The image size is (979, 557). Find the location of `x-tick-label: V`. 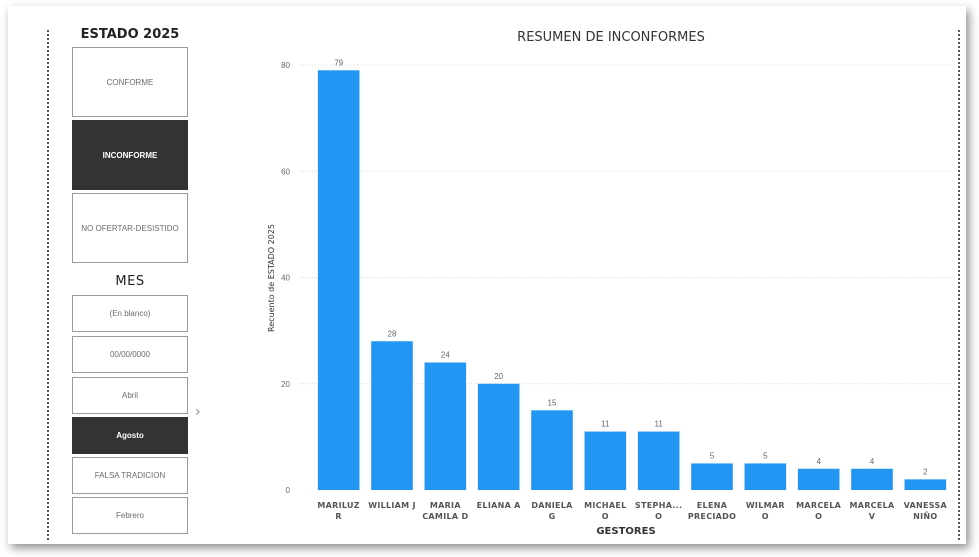

x-tick-label: V is located at coordinates (872, 516).